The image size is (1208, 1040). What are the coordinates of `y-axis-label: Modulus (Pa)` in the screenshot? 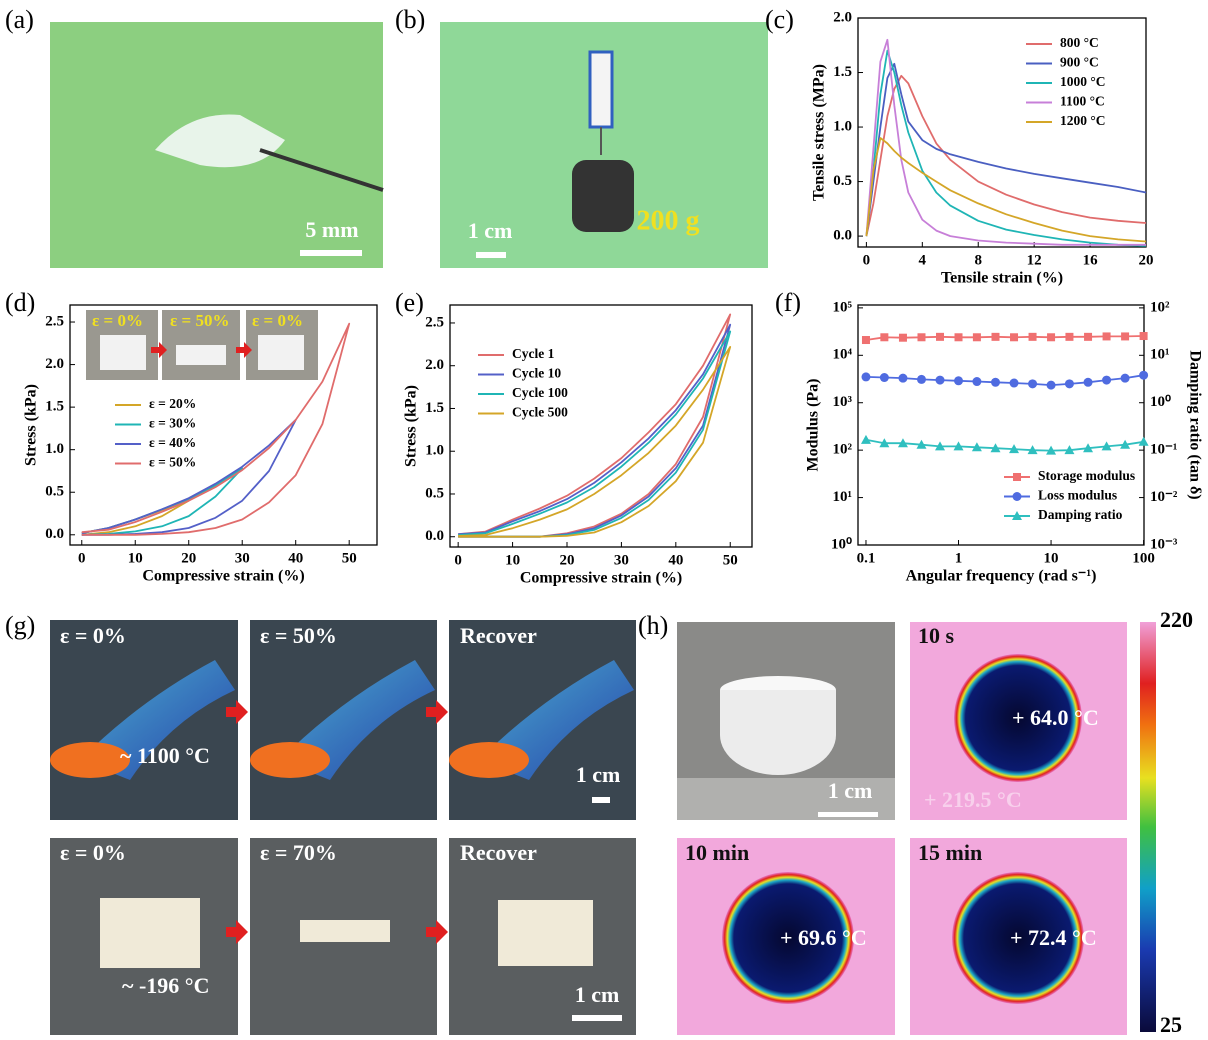 It's located at (813, 425).